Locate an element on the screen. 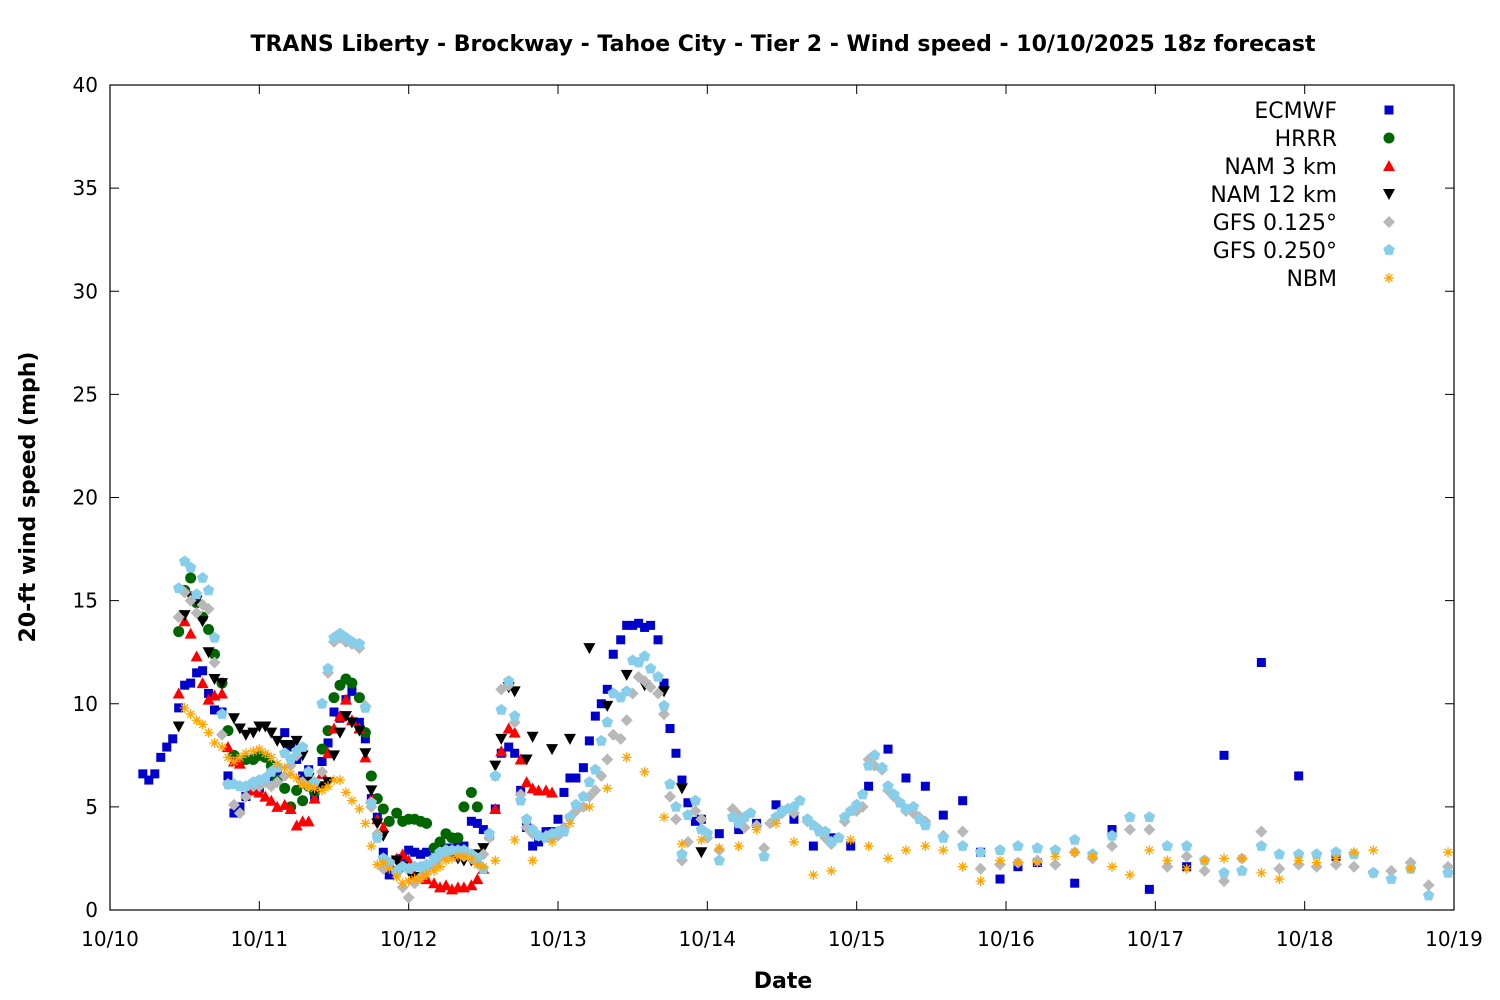 Image resolution: width=1500 pixels, height=1000 pixels. x-tick-label: 10/14 is located at coordinates (708, 939).